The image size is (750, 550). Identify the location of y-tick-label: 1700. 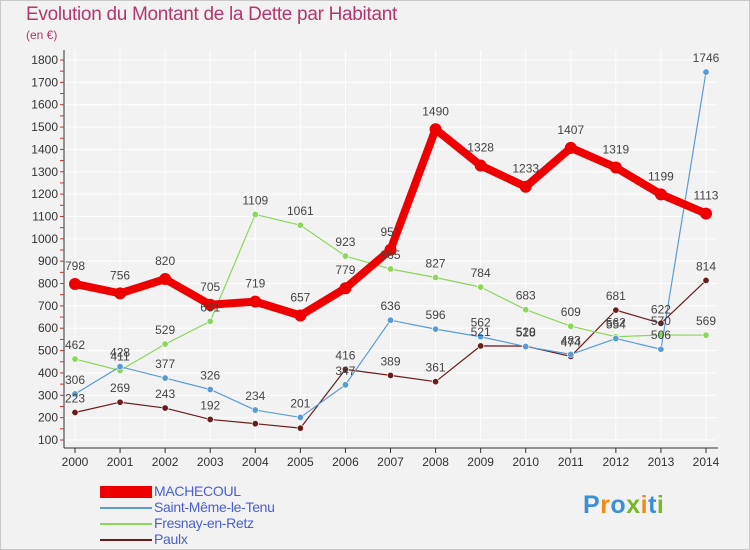
(44, 82).